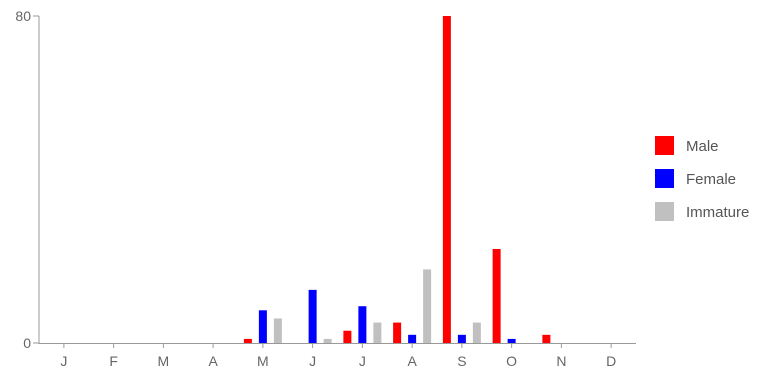 This screenshot has height=375, width=778. Describe the element at coordinates (511, 361) in the screenshot. I see `x-tick-label: O` at that location.